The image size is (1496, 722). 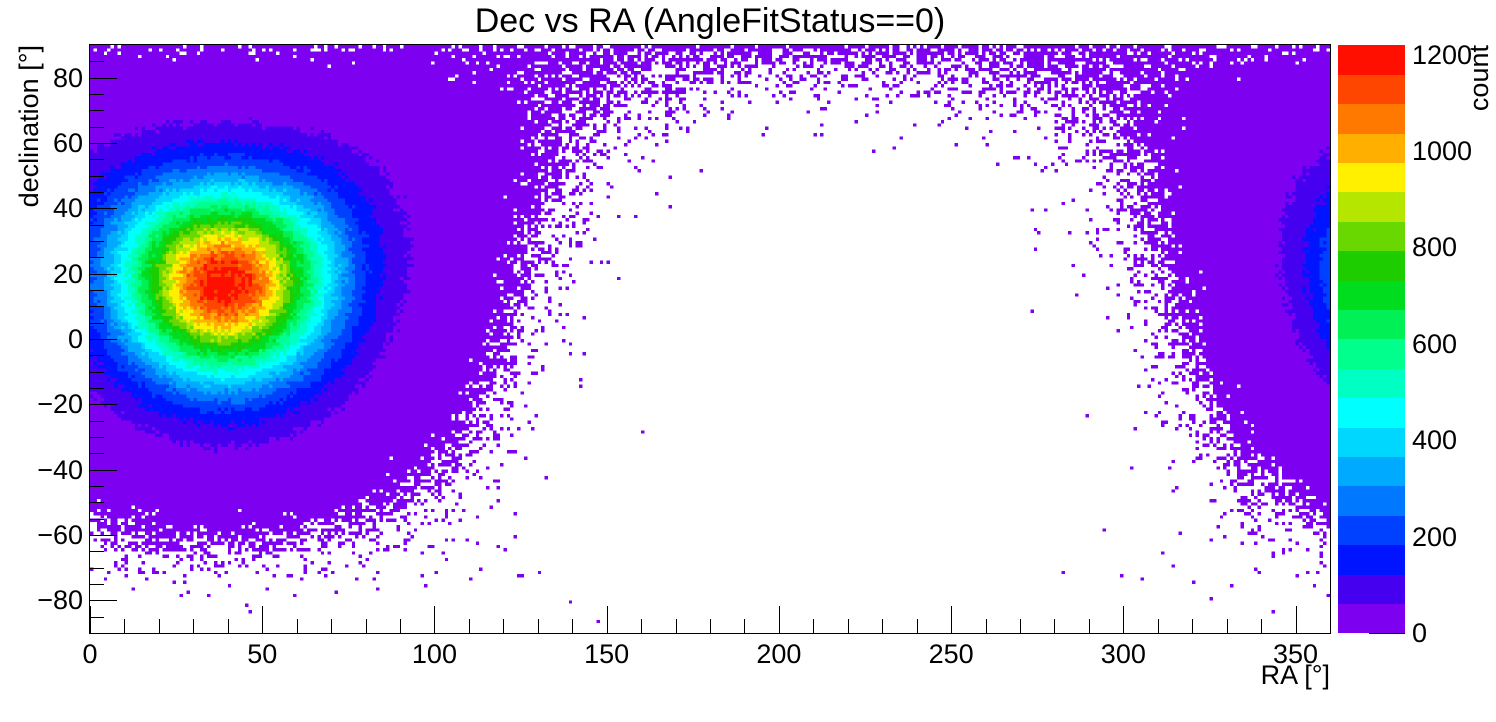 What do you see at coordinates (67, 208) in the screenshot?
I see `y-axis-tick-label: 40` at bounding box center [67, 208].